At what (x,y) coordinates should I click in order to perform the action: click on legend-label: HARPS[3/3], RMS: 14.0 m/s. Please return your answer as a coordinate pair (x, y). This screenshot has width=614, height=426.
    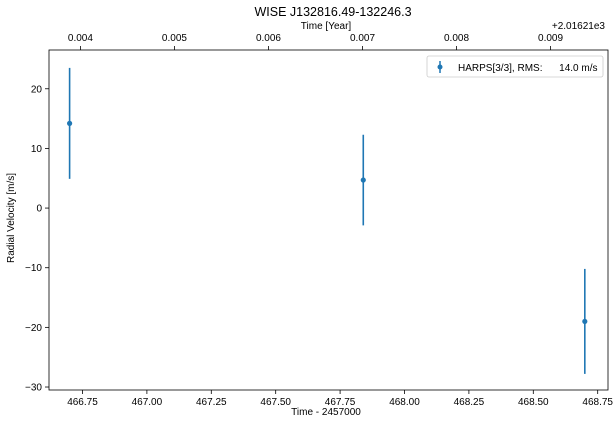
    Looking at the image, I should click on (528, 68).